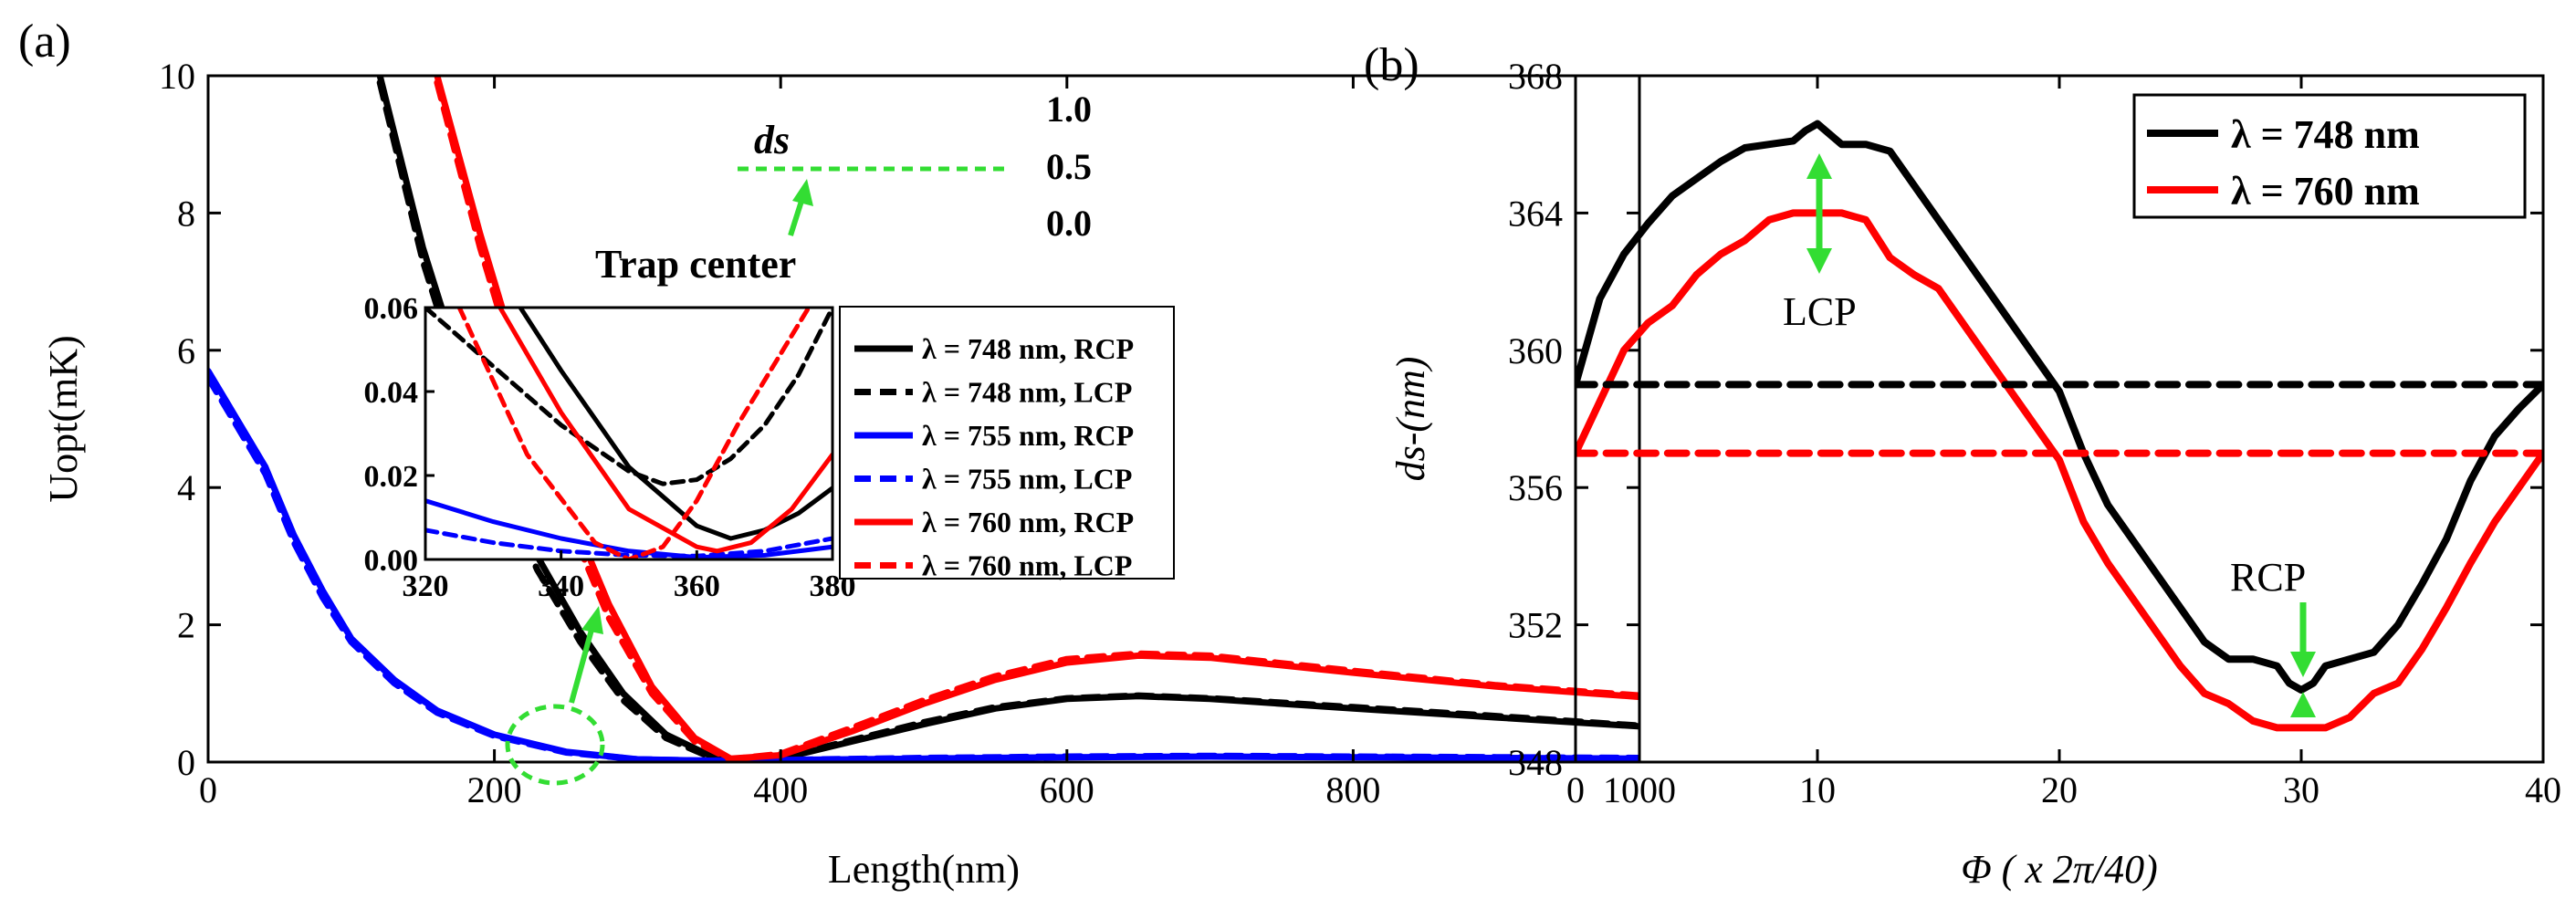 The height and width of the screenshot is (909, 2576). I want to click on panel-a-xtick-label: 800, so click(1352, 789).